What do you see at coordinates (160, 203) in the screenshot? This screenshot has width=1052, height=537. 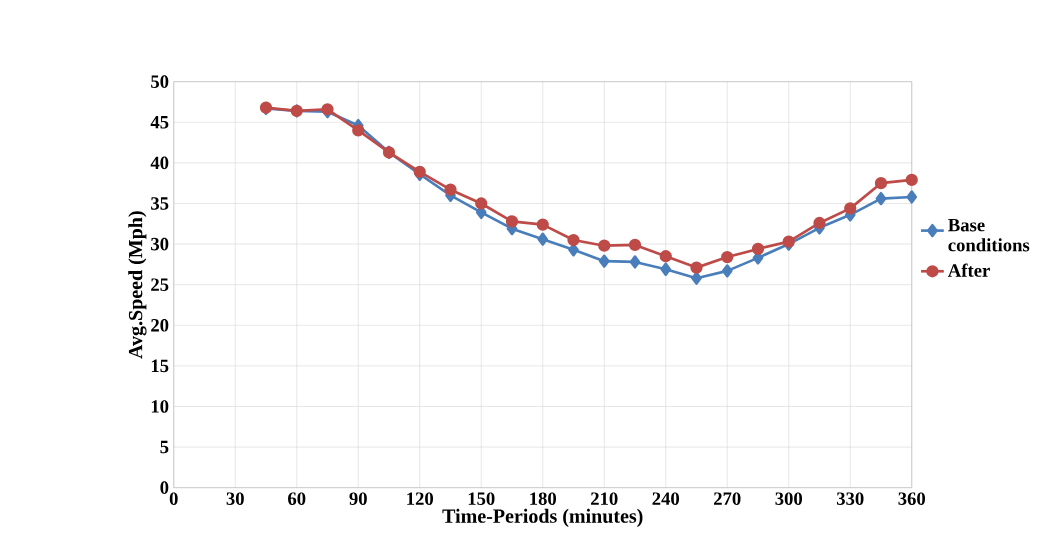 I see `y-tick-label: 35` at bounding box center [160, 203].